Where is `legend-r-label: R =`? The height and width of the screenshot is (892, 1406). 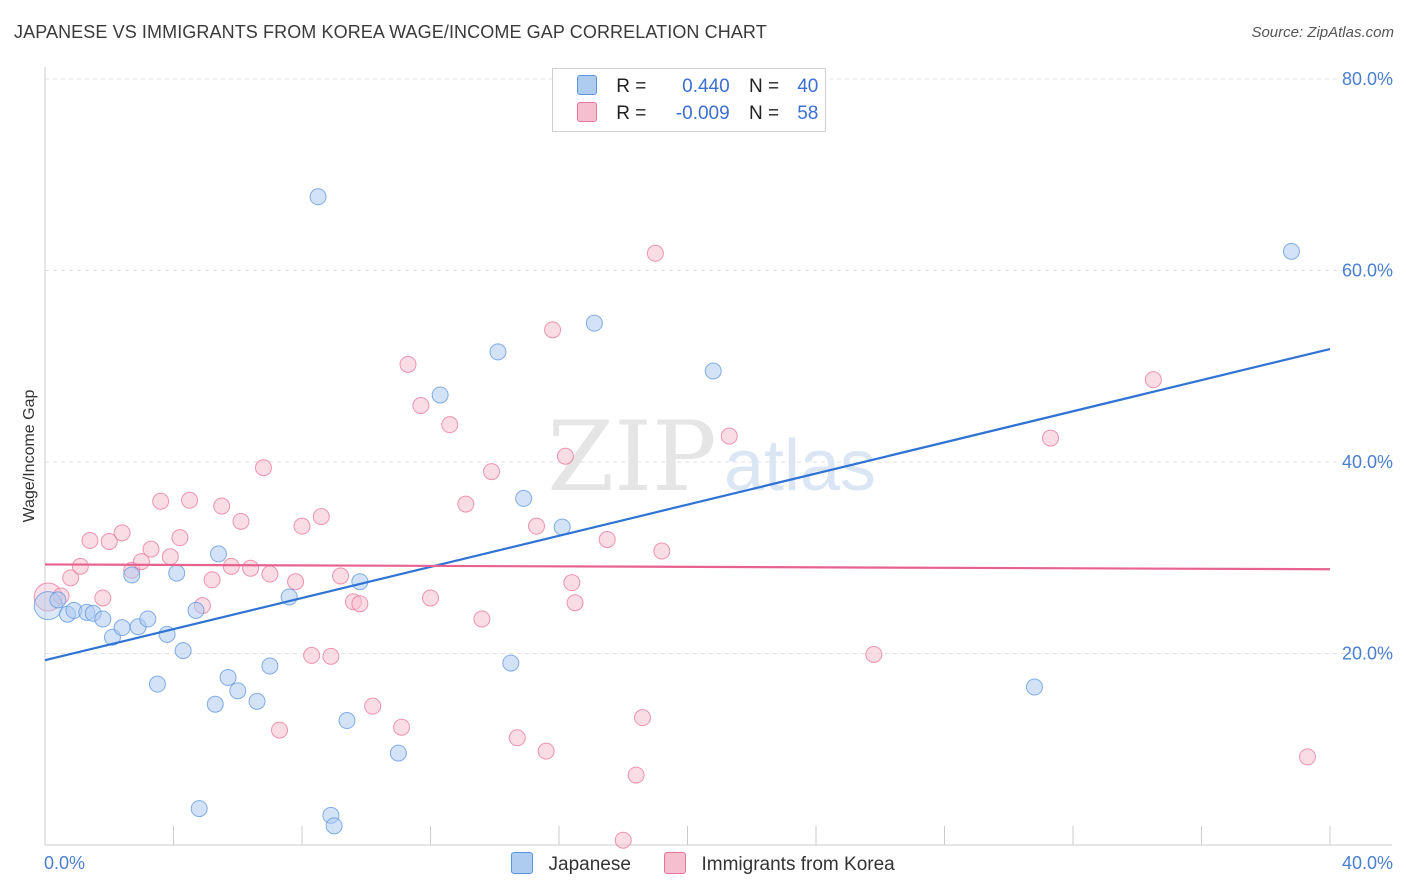 legend-r-label: R = is located at coordinates (631, 86).